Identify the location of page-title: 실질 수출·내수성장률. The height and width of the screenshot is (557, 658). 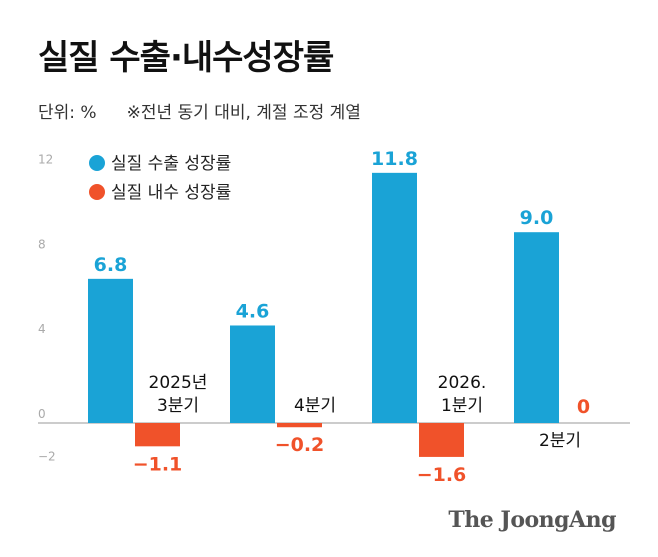
(186, 58).